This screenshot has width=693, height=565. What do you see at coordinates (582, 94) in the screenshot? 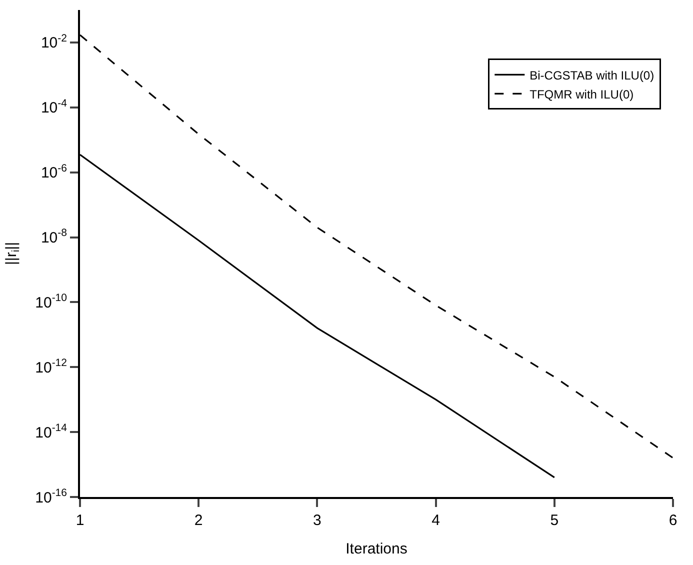
I see `legend-label: TFQMR with ILU(0)` at bounding box center [582, 94].